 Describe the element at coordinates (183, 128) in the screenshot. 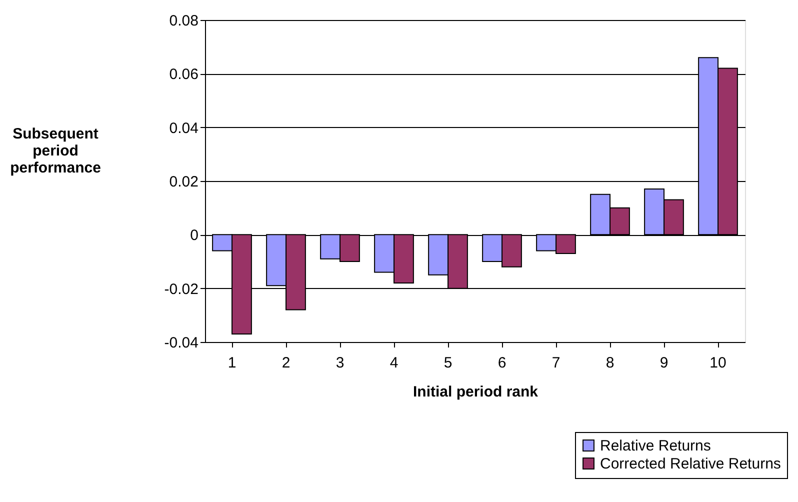

I see `y-tick-label: 0.04` at that location.